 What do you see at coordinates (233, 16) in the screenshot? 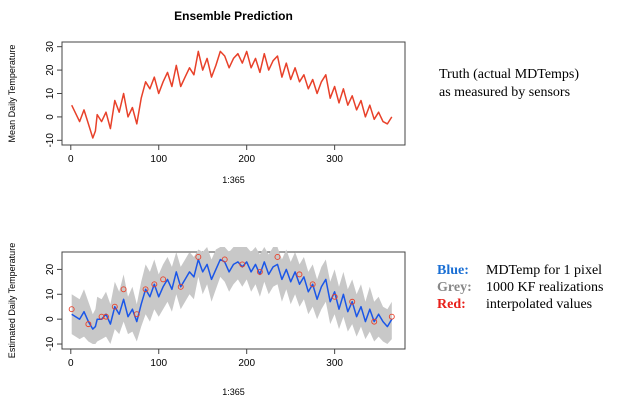
I see `chart-title: Ensemble Prediction` at bounding box center [233, 16].